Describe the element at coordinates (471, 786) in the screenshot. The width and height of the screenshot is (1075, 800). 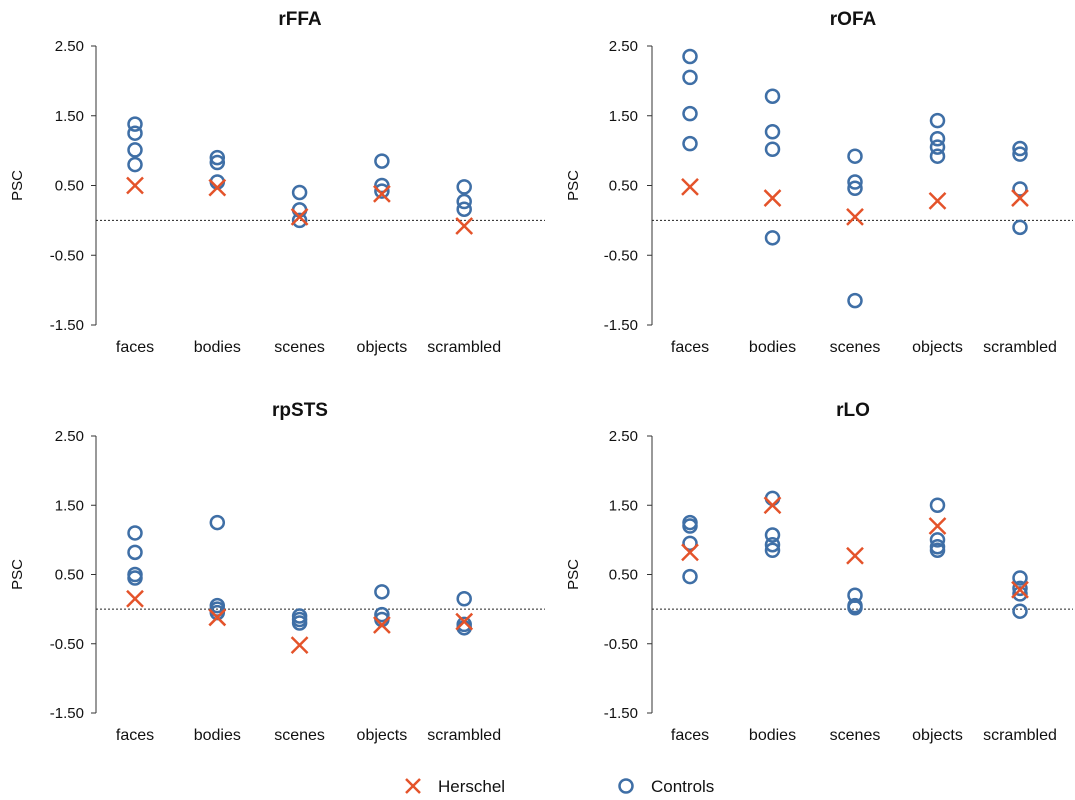
I see `legend-herschel-label: Herschel` at that location.